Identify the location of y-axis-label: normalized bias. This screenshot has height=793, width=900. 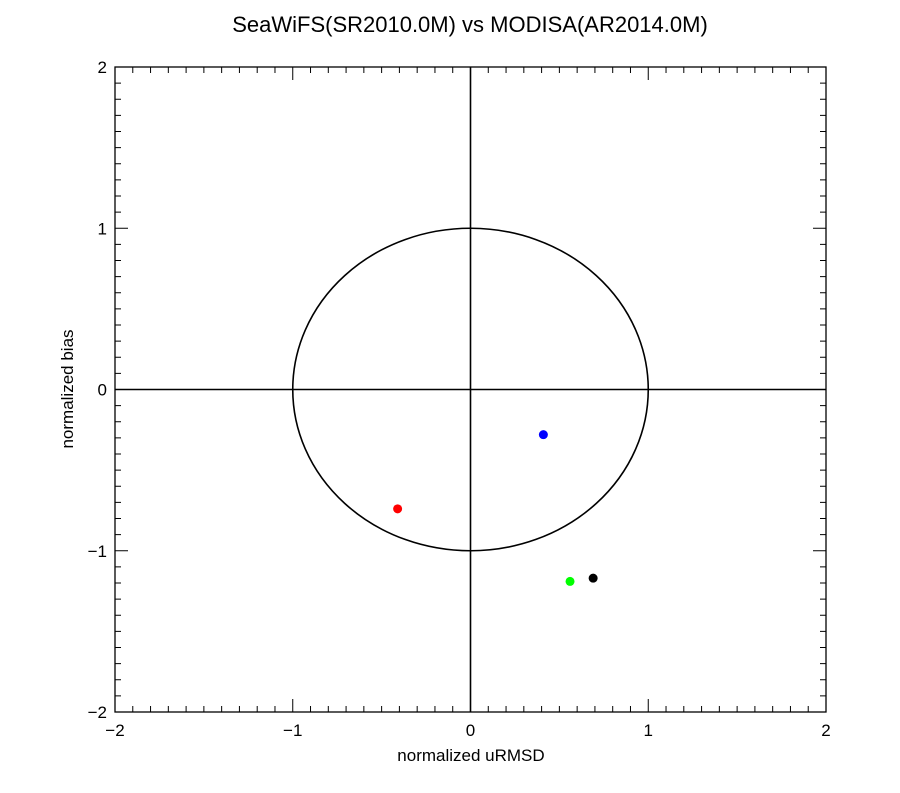
(67, 388).